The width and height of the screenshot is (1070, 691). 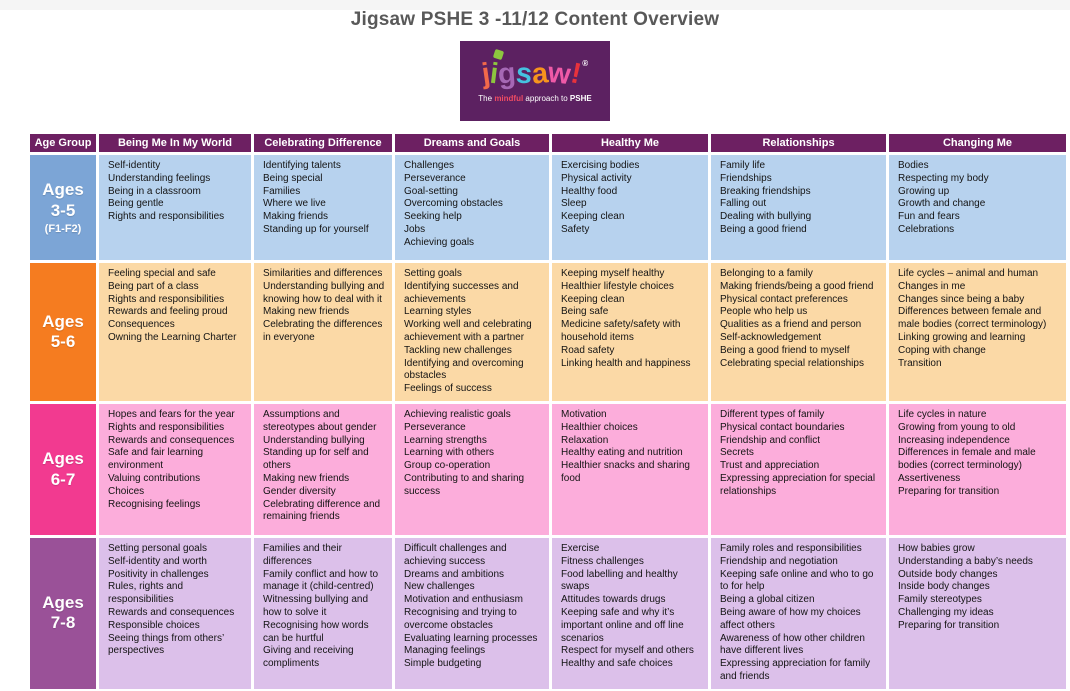 I want to click on topic-item: Trust and appreciation, so click(x=770, y=466).